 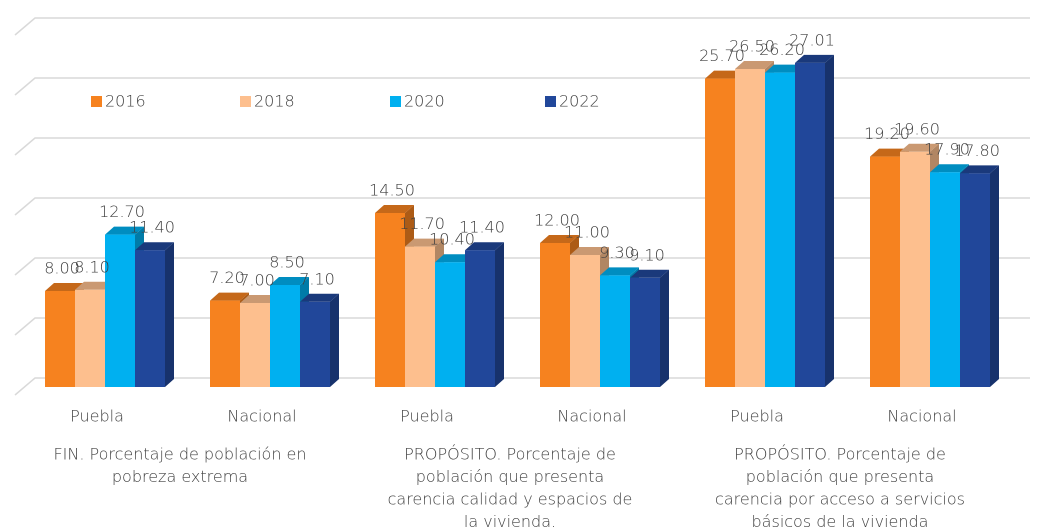 I want to click on data-label: 7.20, so click(x=227, y=277).